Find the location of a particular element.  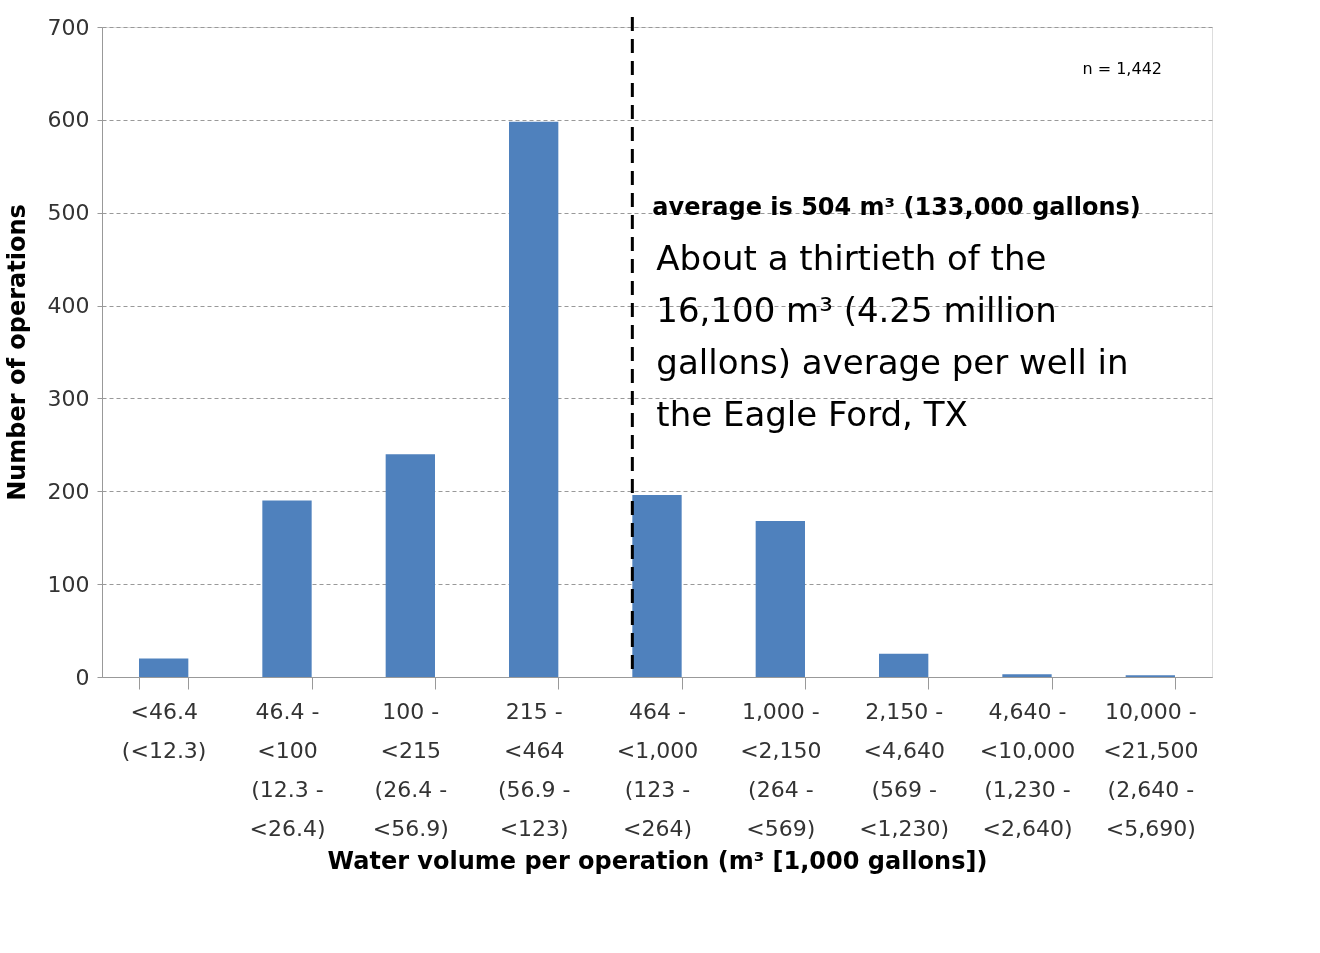

y-tick-label: 700 is located at coordinates (68, 27).